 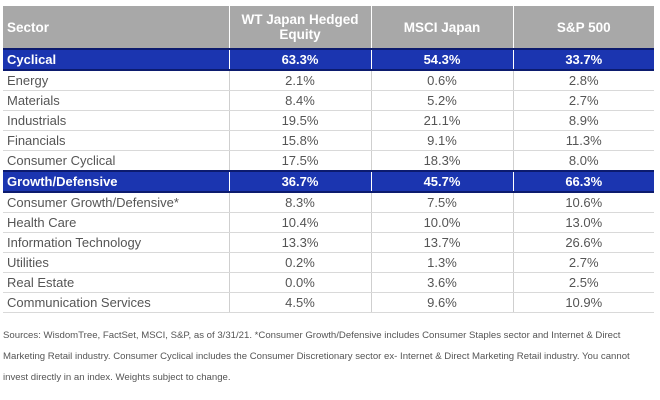 What do you see at coordinates (442, 262) in the screenshot?
I see `msci-japan-value: 1.3%` at bounding box center [442, 262].